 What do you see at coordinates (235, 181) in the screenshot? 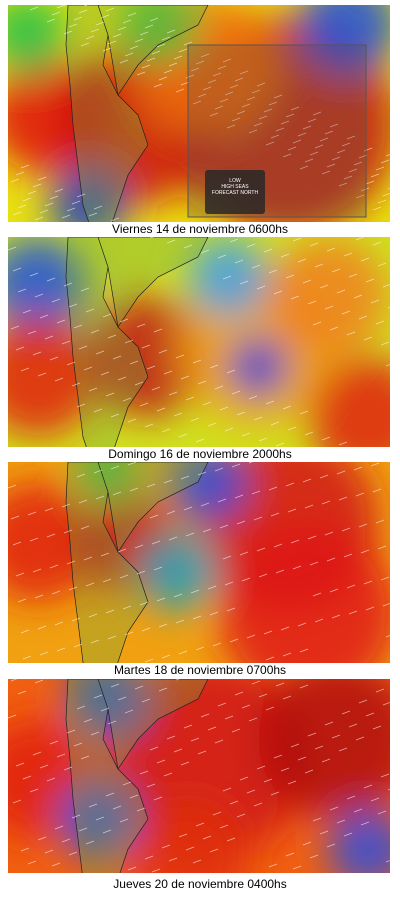
I see `popup-line: LOW` at bounding box center [235, 181].